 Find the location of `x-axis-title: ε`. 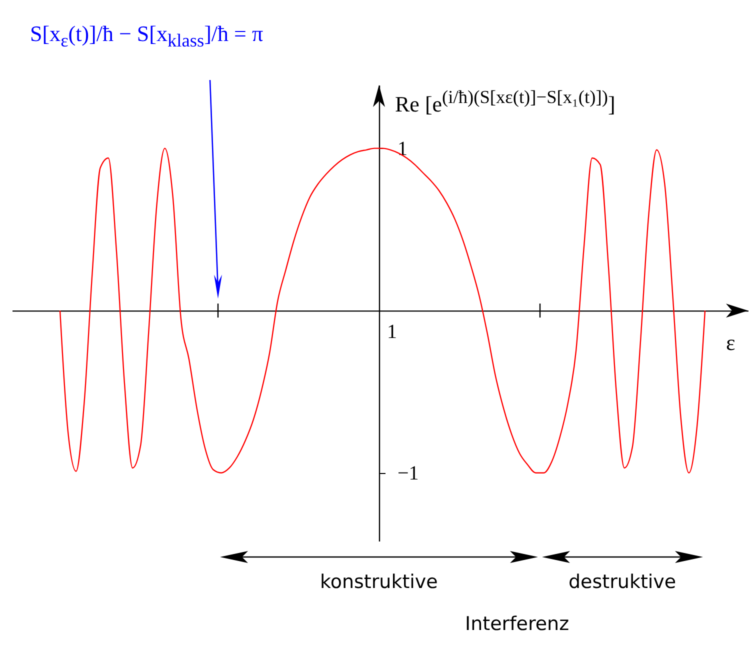

x-axis-title: ε is located at coordinates (731, 342).